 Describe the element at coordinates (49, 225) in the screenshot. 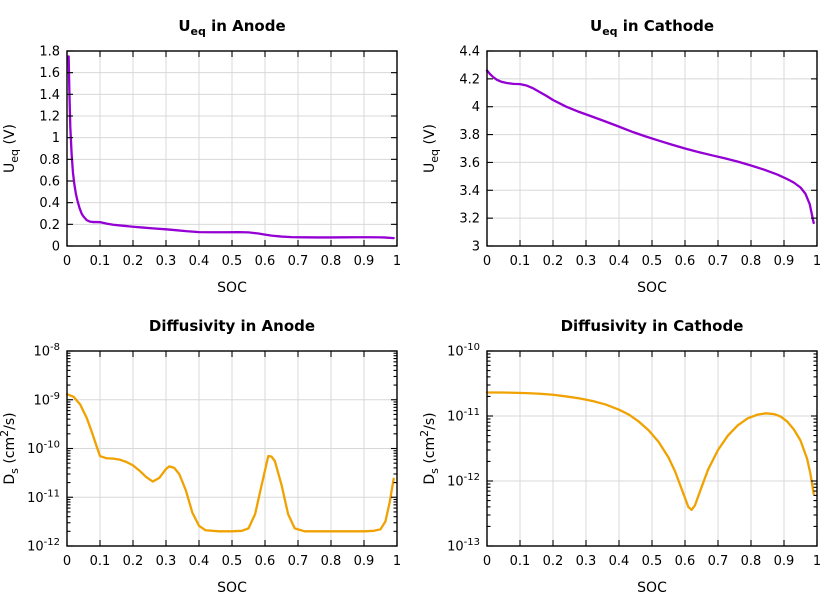

I see `y-tick-label: 0.2` at that location.